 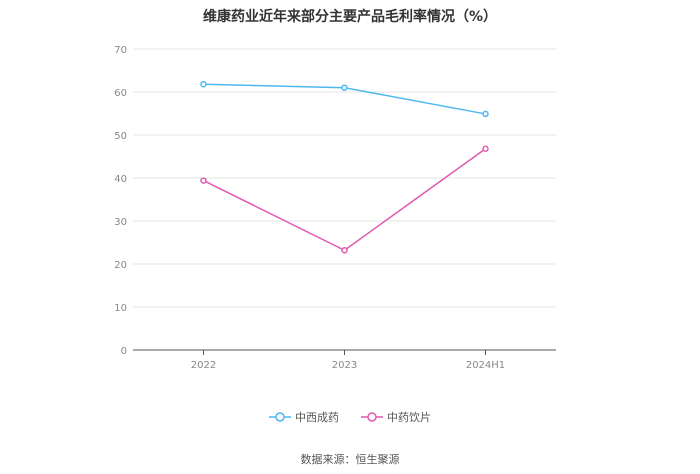 I want to click on legend-item-series-1: 中药饮片, so click(x=396, y=417).